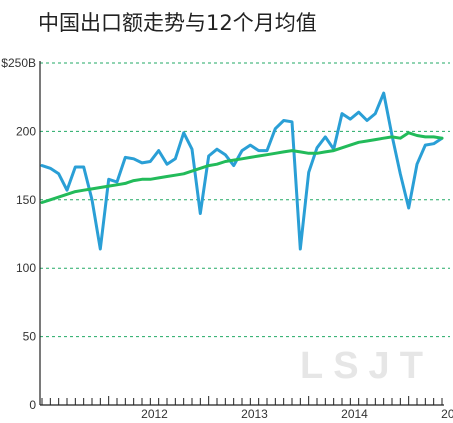 The width and height of the screenshot is (453, 423). Describe the element at coordinates (177, 23) in the screenshot. I see `chart-title: 中国出口额走势与12个月均值` at that location.